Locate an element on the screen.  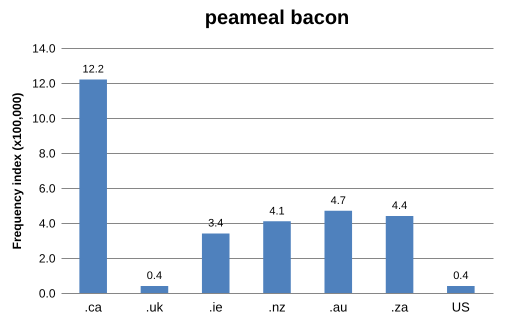
y-tick-label: 8.0 is located at coordinates (47, 153).